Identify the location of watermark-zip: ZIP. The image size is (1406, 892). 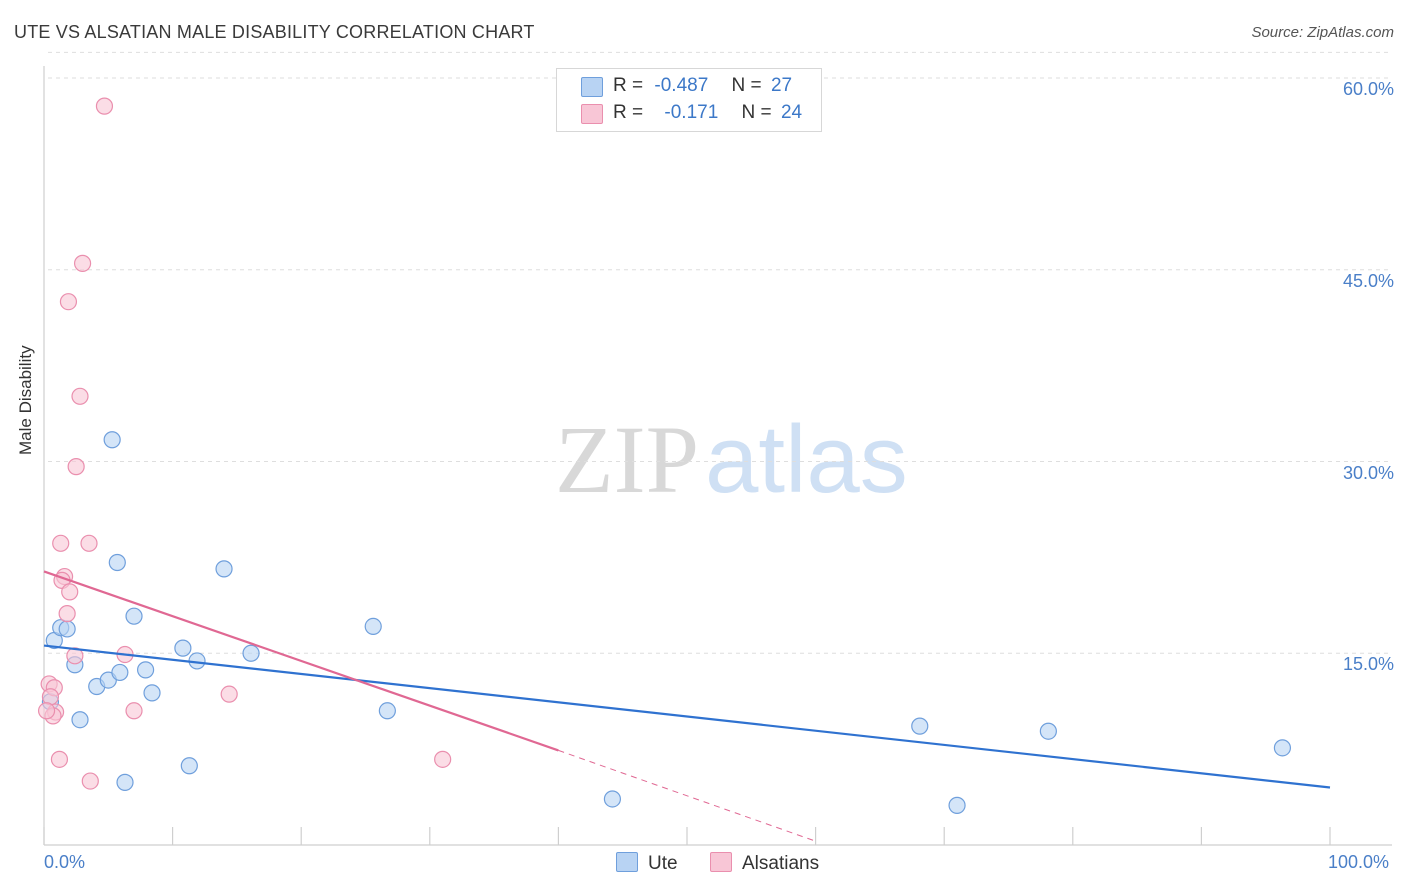
(627, 459).